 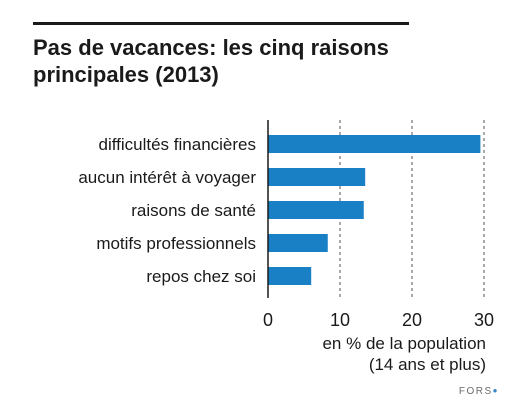 What do you see at coordinates (484, 320) in the screenshot?
I see `x-tick-label-30: 30` at bounding box center [484, 320].